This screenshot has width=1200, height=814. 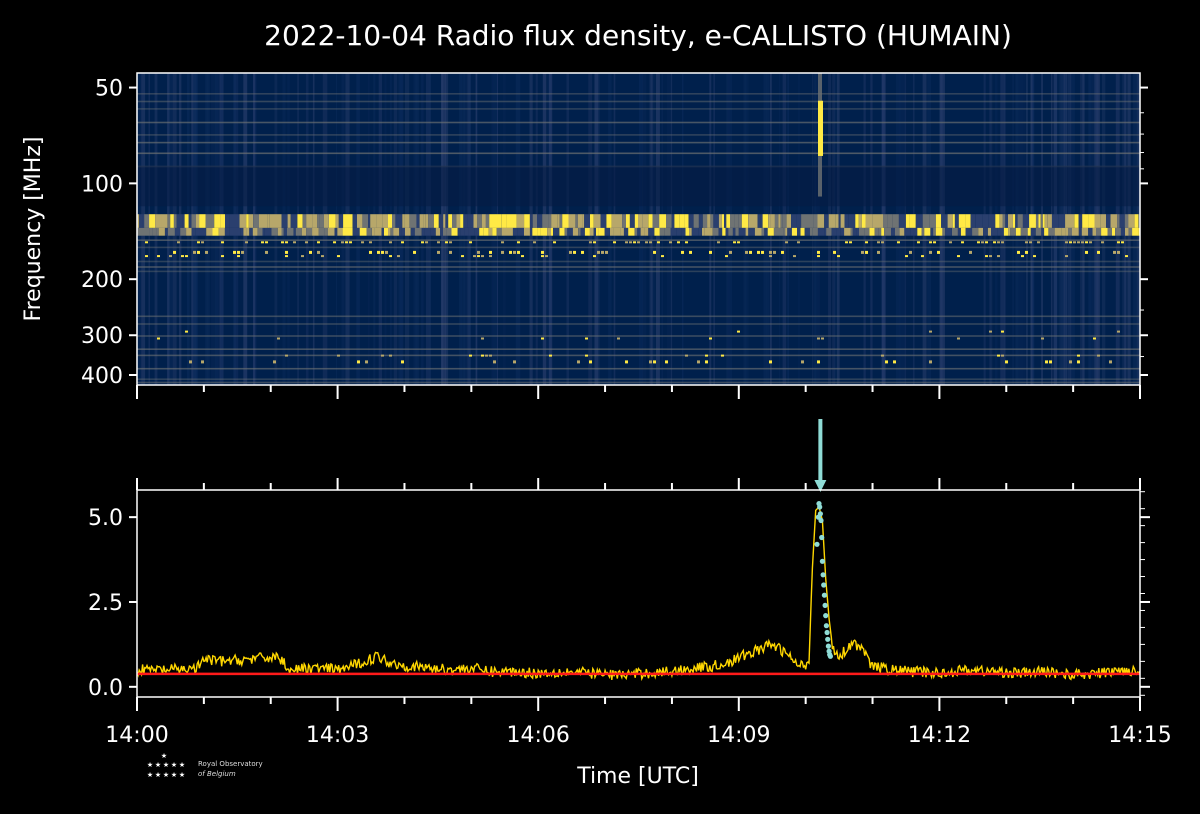 What do you see at coordinates (182, 775) in the screenshot?
I see `logo-star-icon: ★` at bounding box center [182, 775].